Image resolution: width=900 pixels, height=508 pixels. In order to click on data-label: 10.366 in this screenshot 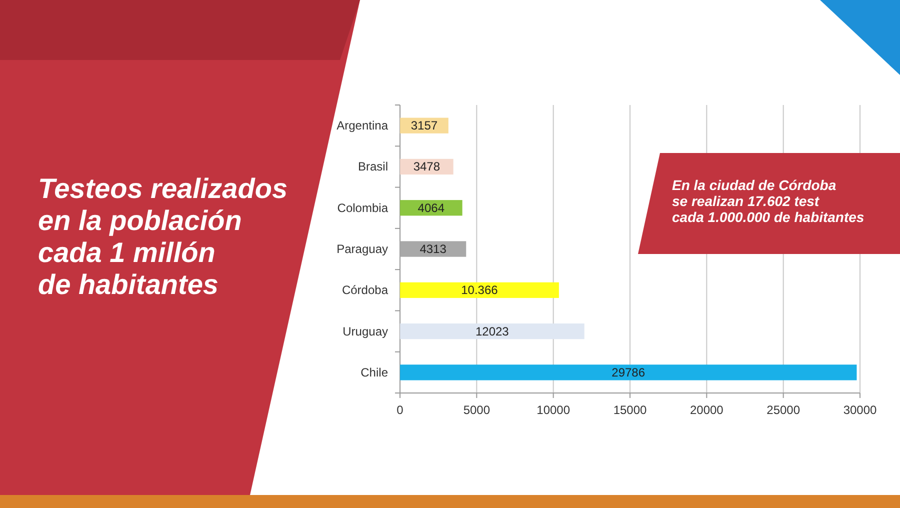, I will do `click(479, 290)`.